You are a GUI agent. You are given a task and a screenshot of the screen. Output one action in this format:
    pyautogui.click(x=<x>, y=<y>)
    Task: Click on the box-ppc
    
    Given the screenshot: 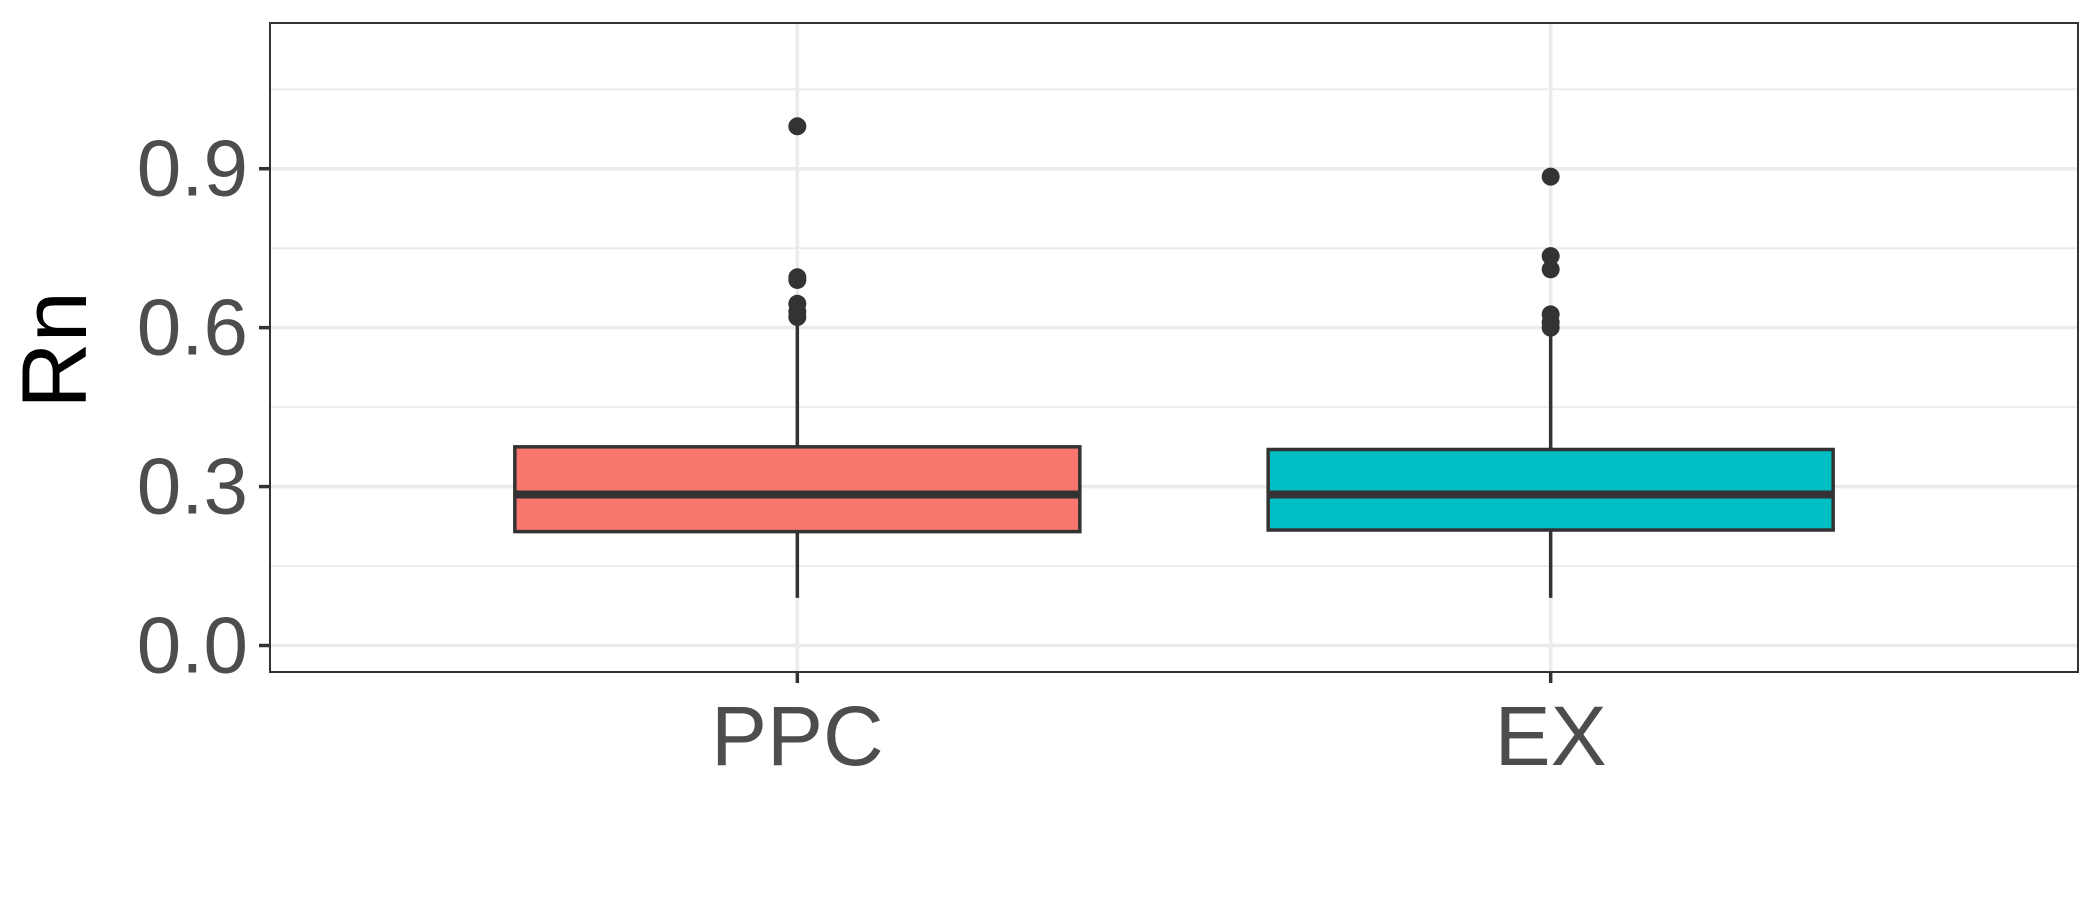 What is the action you would take?
    pyautogui.click(x=797, y=357)
    